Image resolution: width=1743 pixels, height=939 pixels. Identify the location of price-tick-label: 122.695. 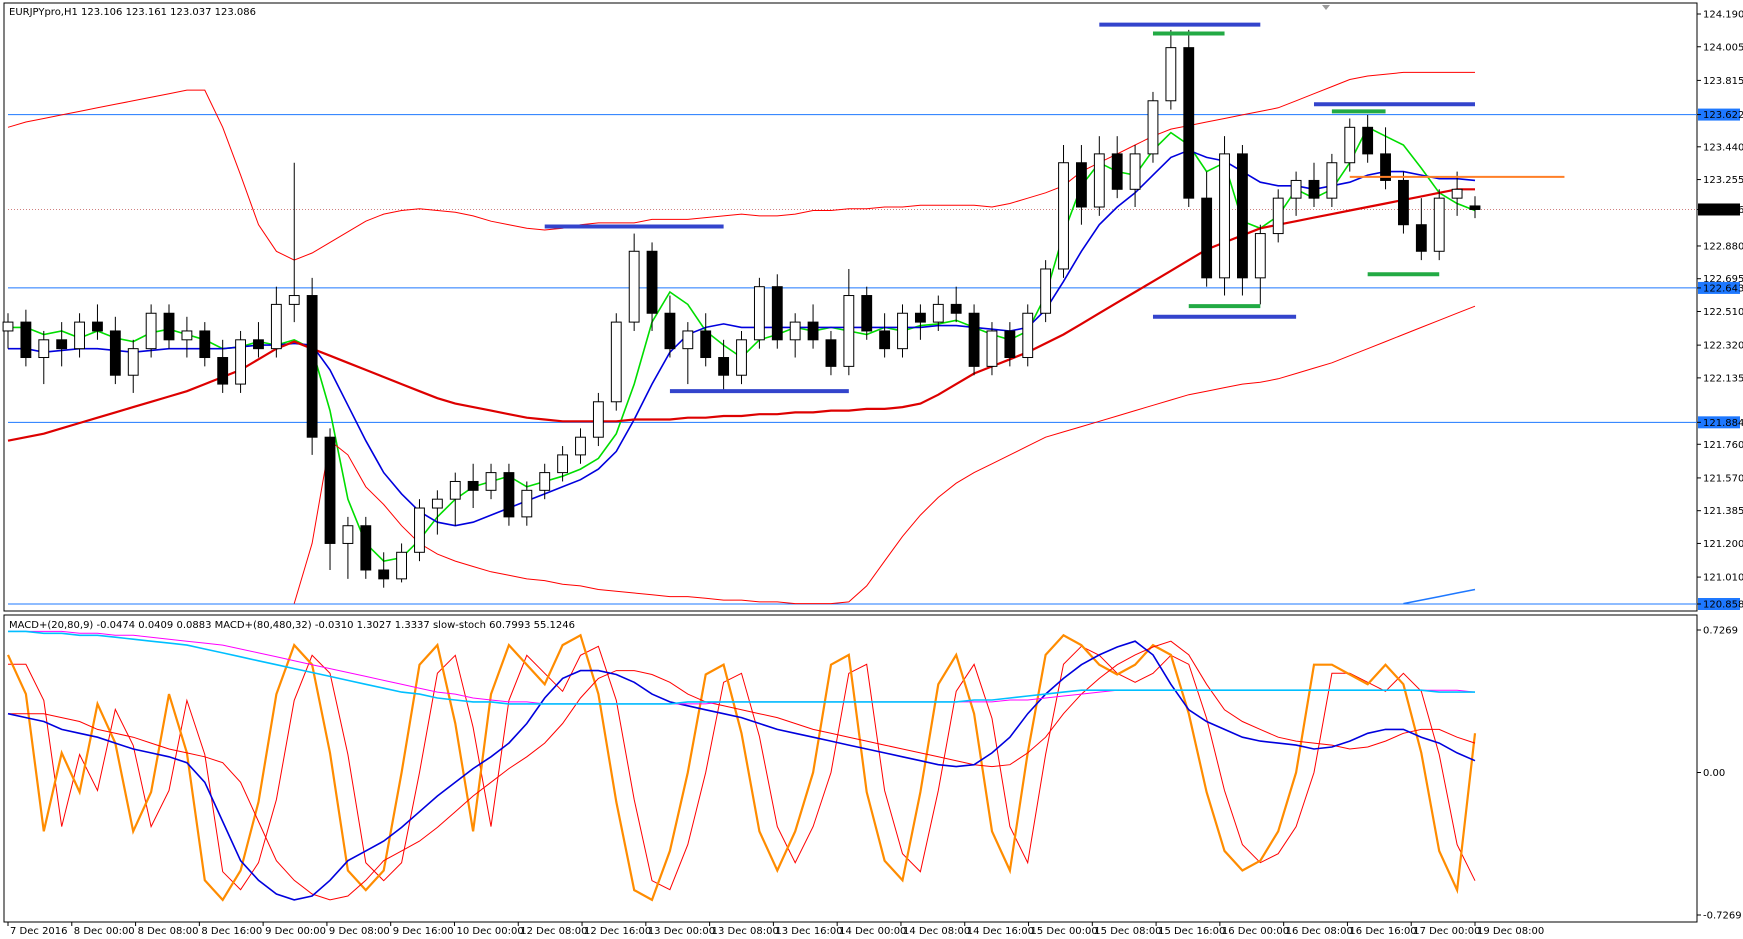
(1723, 279).